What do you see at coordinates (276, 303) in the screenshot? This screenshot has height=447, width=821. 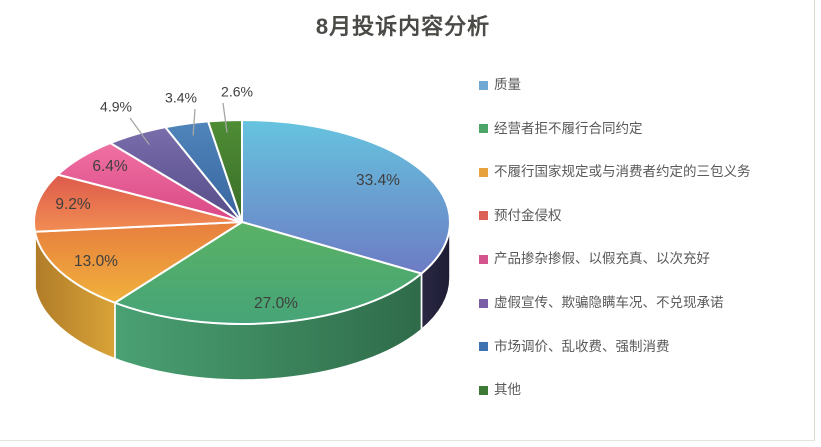 I see `pct-label: 27.0%` at bounding box center [276, 303].